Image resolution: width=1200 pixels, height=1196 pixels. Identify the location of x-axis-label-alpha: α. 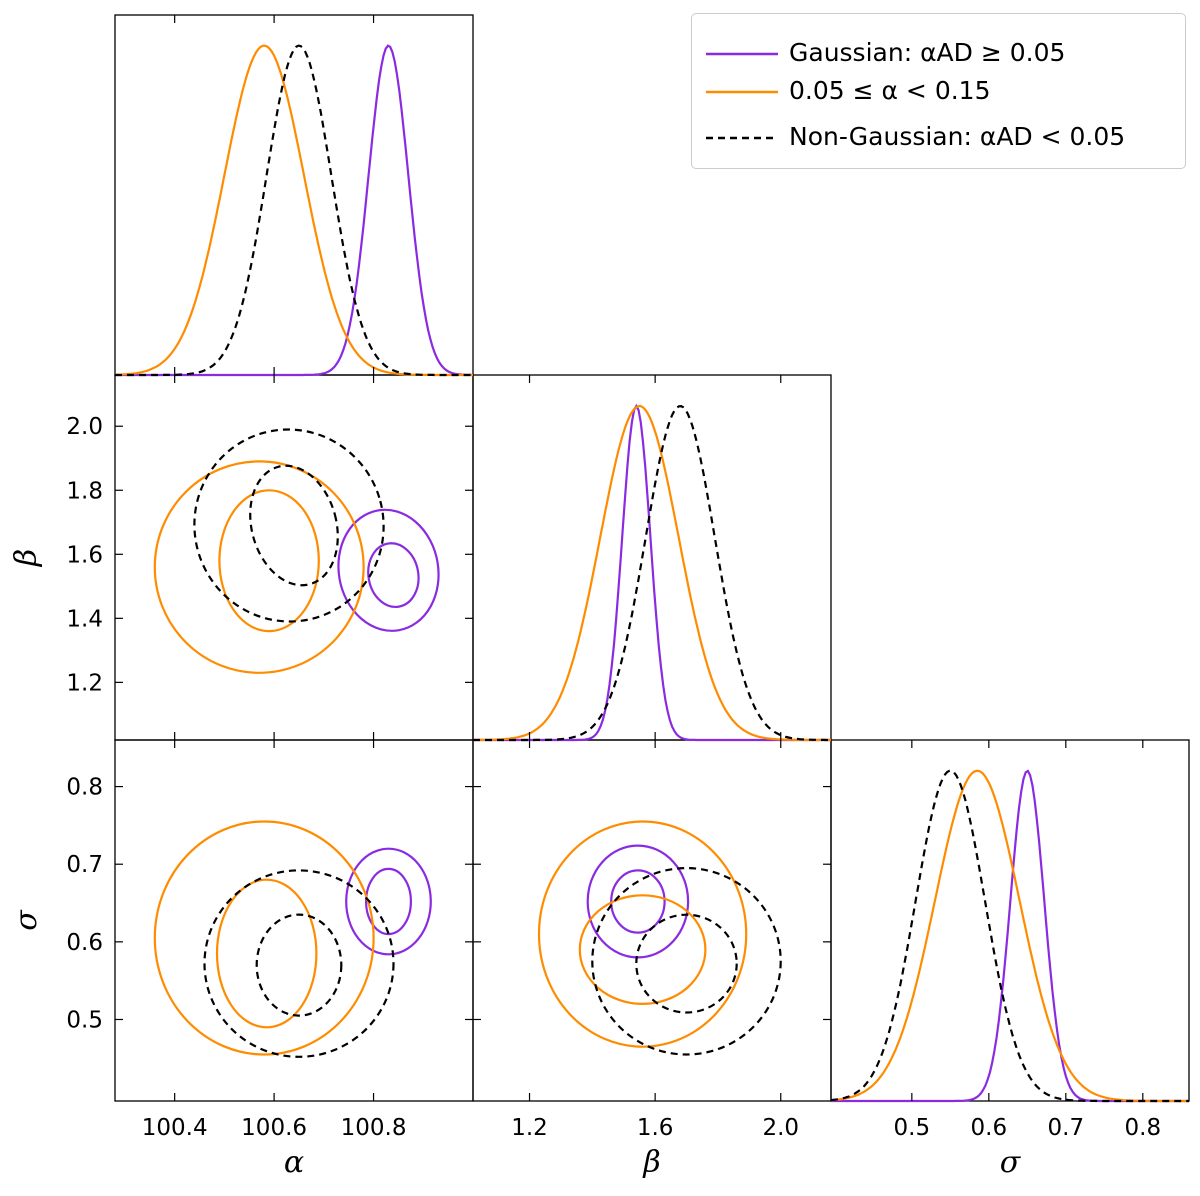
(294, 1162).